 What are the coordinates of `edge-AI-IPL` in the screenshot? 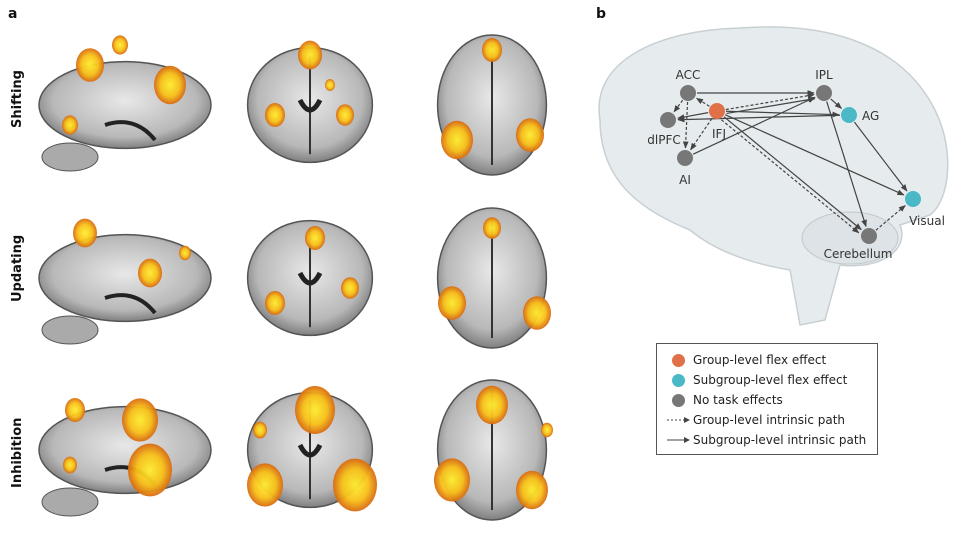 It's located at (754, 125).